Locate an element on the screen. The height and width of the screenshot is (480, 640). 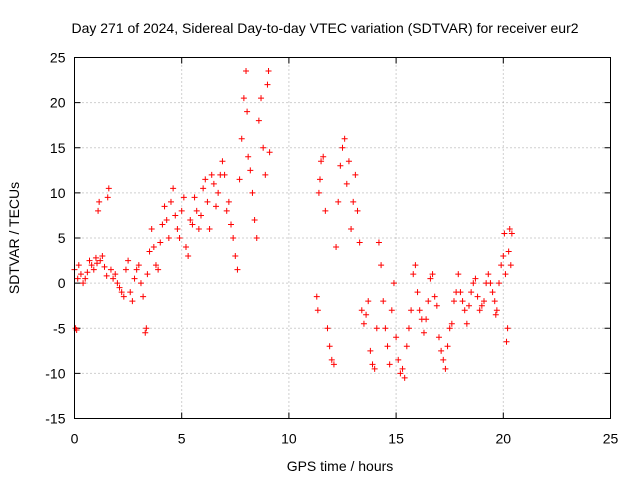
y-axis-label: SDTVAR / TECUs is located at coordinates (14, 238).